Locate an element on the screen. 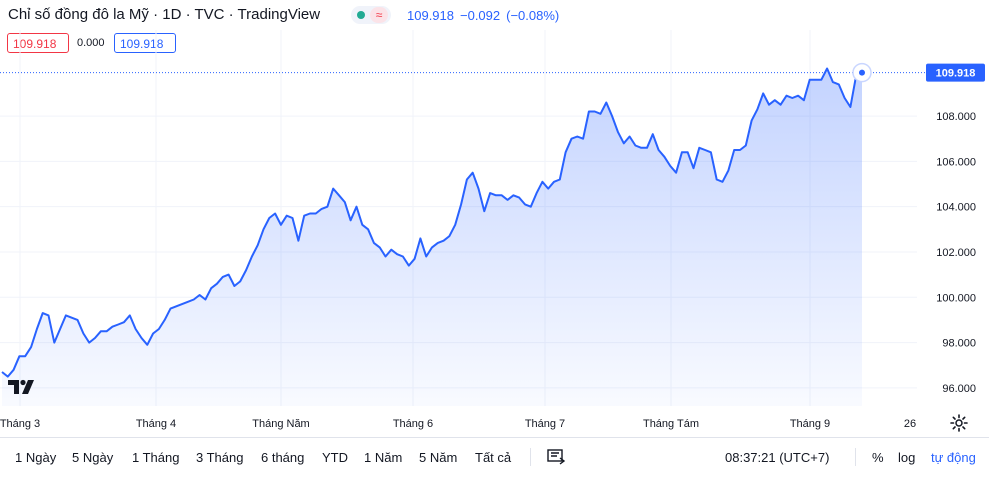 The height and width of the screenshot is (478, 989). y-tick-label: 100.000 is located at coordinates (956, 298).